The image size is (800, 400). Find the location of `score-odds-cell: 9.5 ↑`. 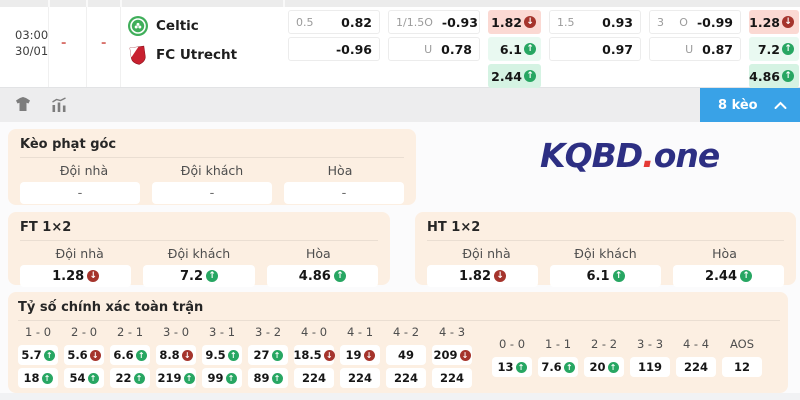

score-odds-cell: 9.5 ↑ is located at coordinates (222, 355).